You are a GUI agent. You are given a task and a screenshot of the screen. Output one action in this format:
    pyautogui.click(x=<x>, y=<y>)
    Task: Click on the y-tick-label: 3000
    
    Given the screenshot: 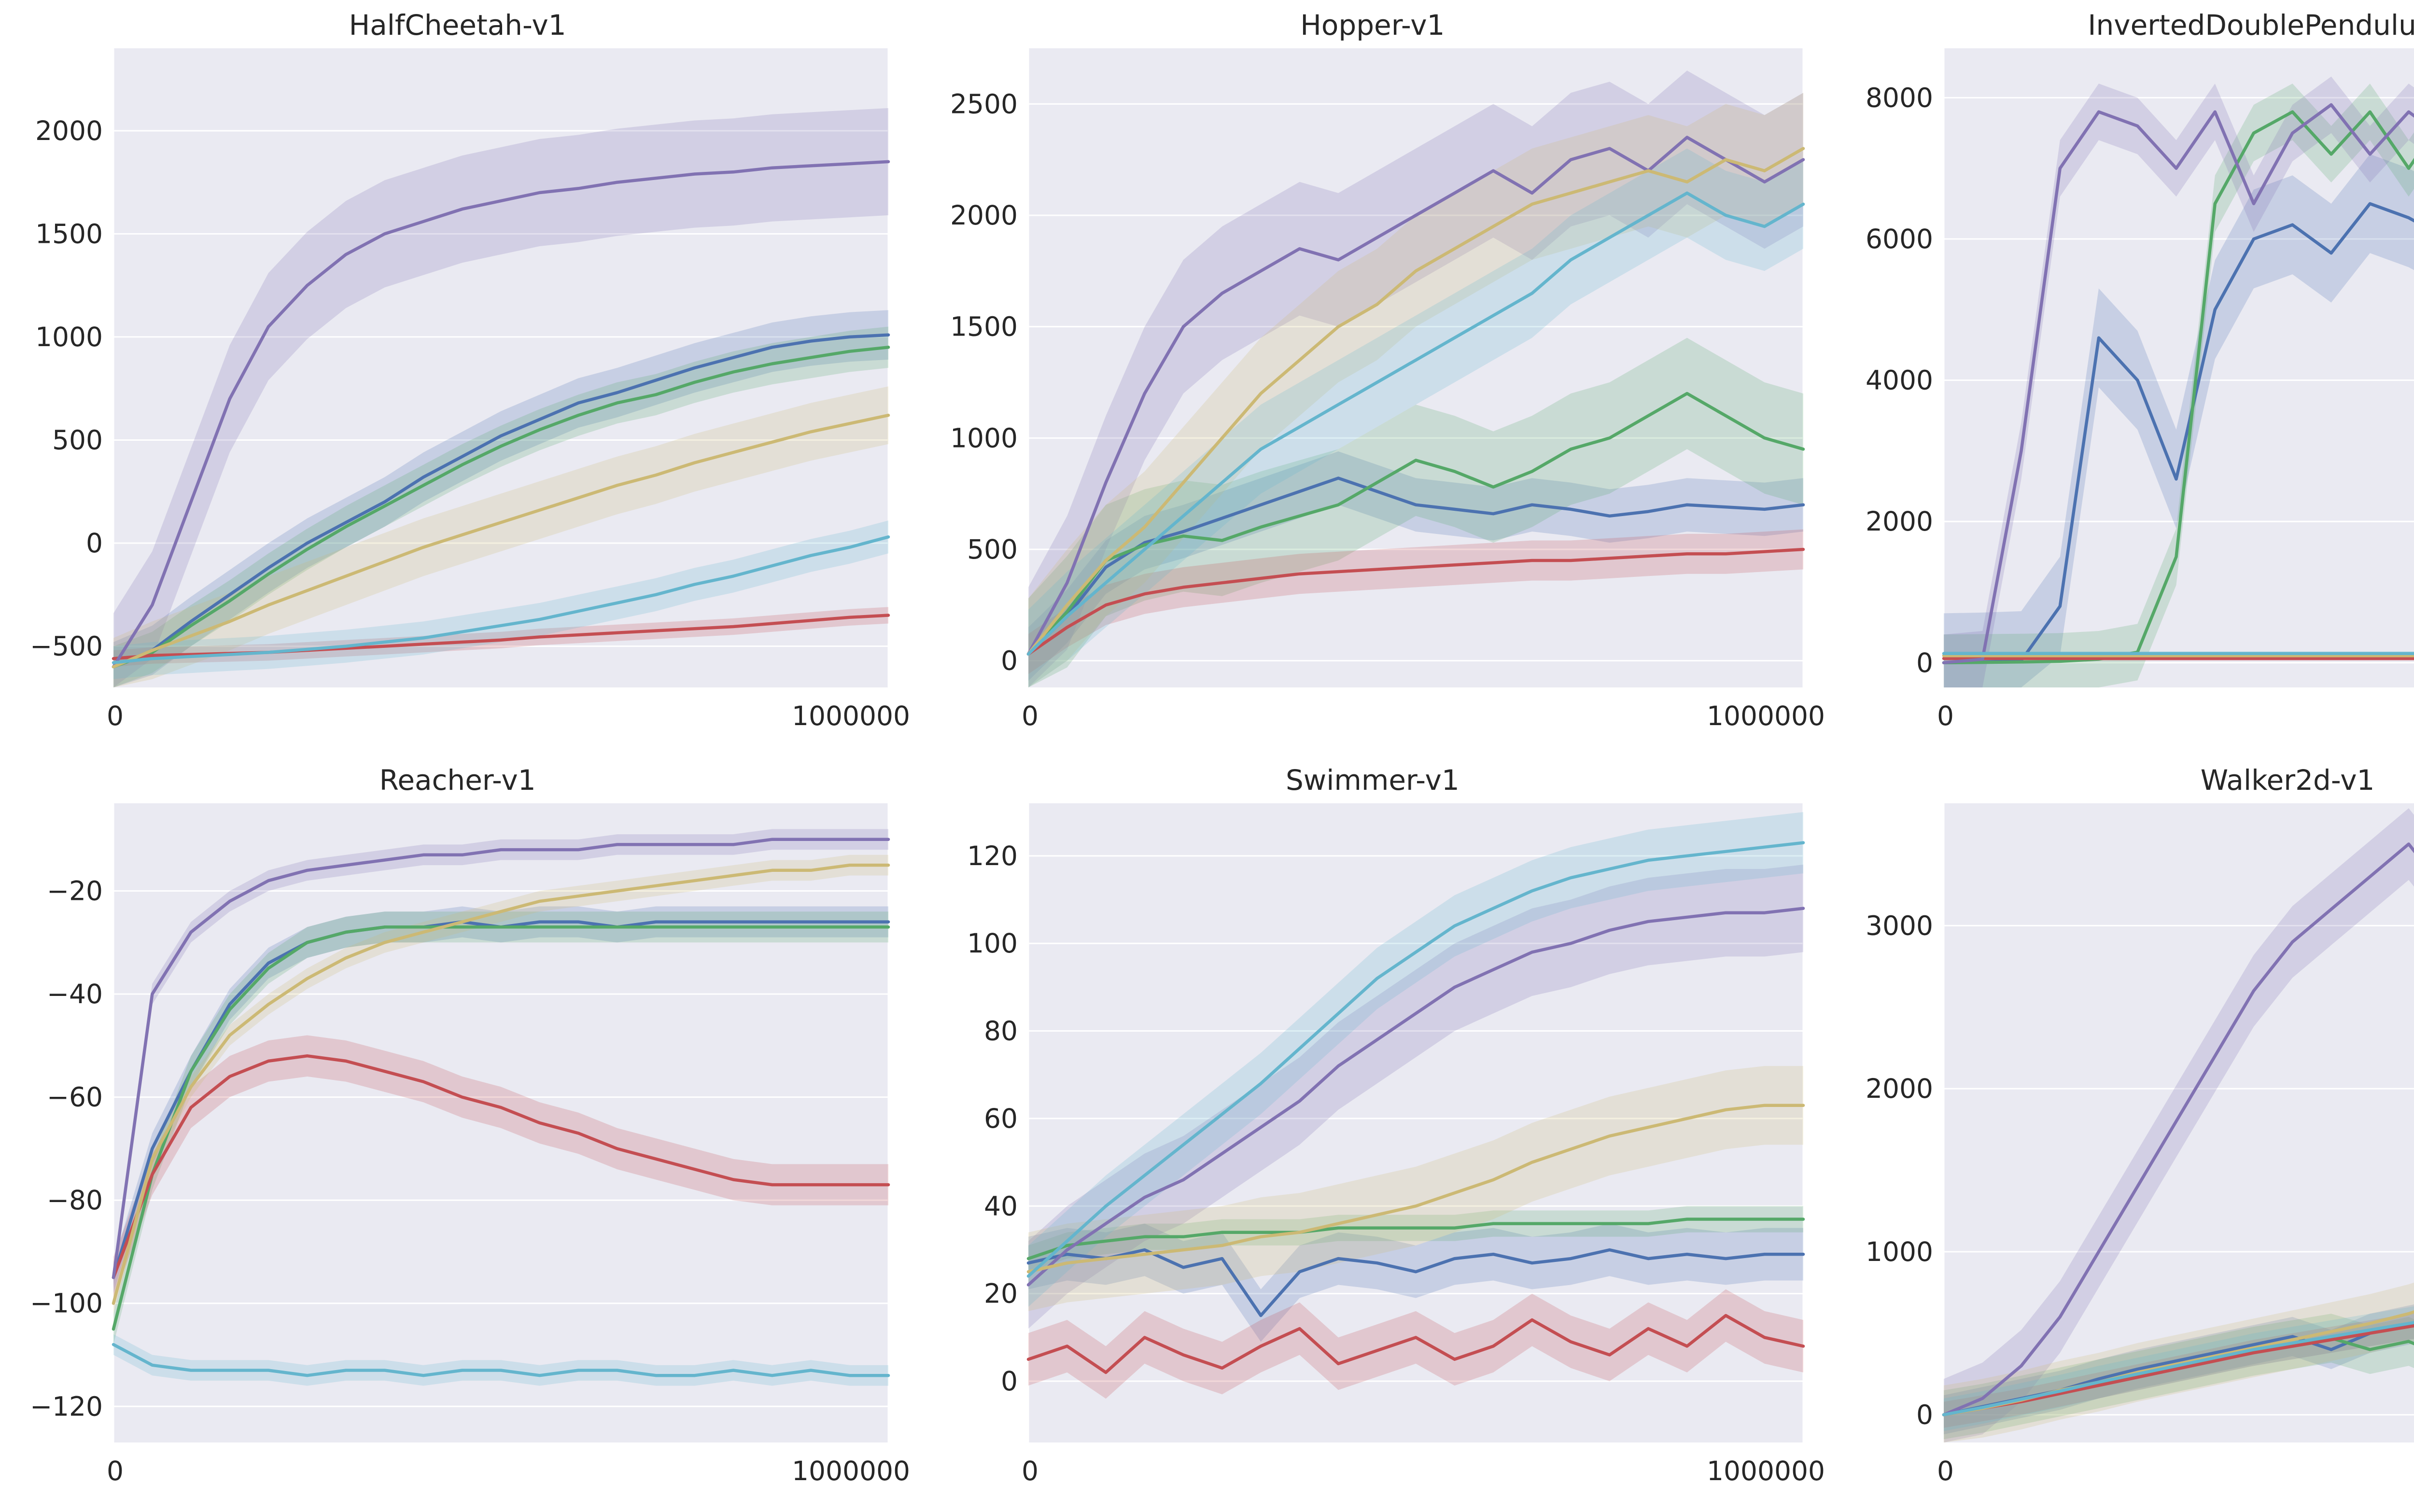 What is the action you would take?
    pyautogui.click(x=1899, y=926)
    